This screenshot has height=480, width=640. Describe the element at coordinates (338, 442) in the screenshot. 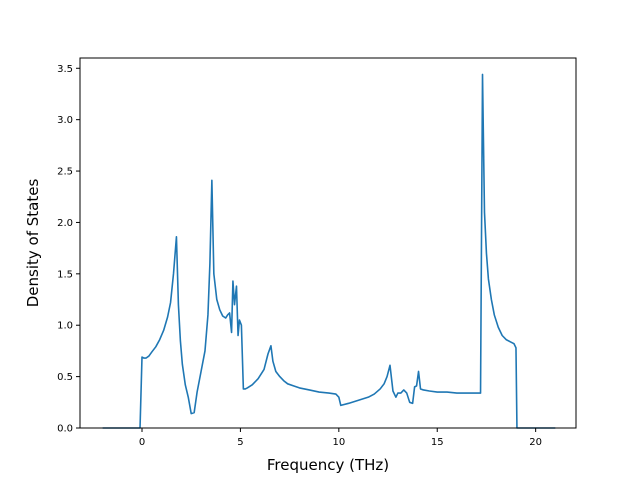

I see `x-tick-label: 10` at that location.